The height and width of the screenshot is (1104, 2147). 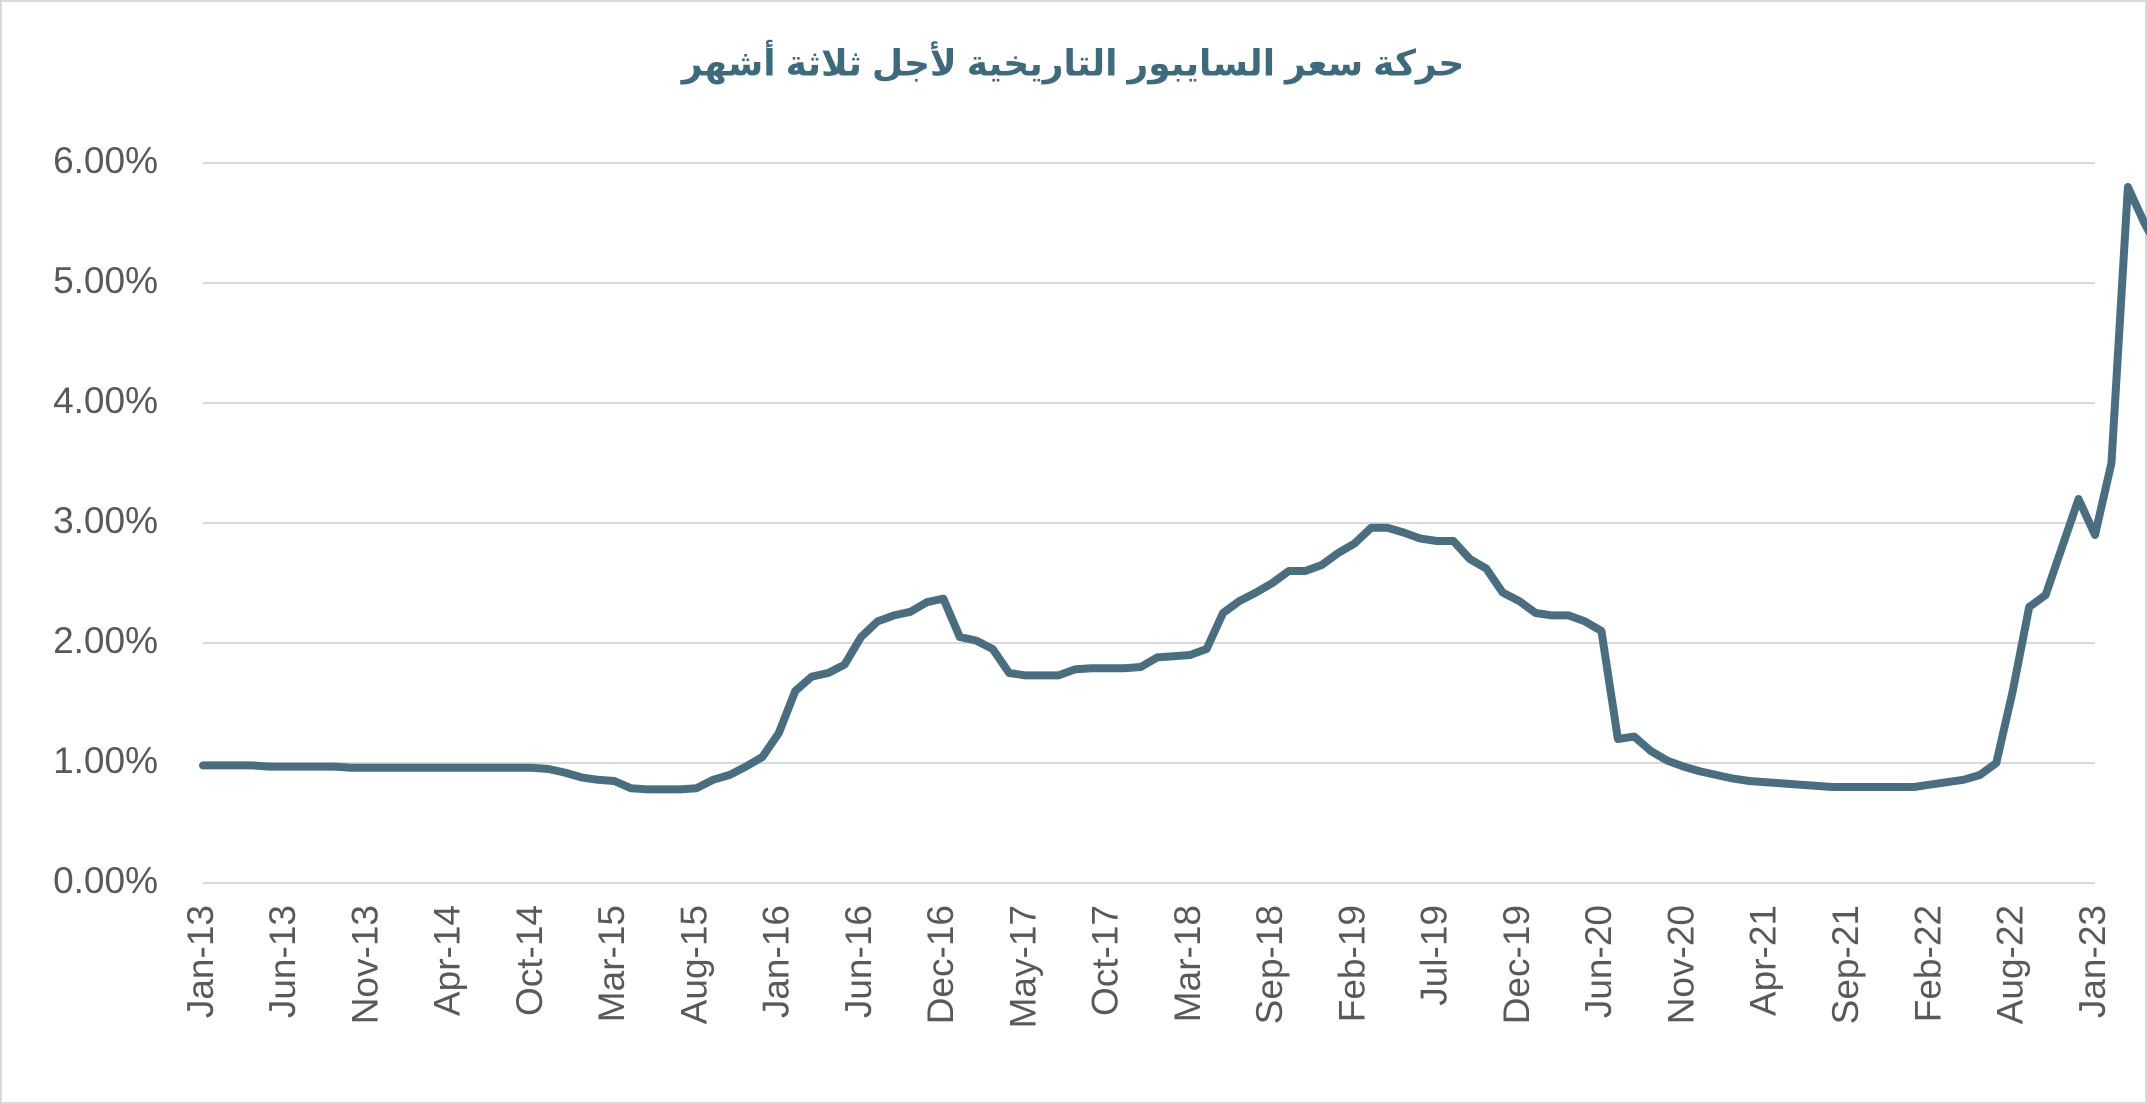 What do you see at coordinates (282, 961) in the screenshot?
I see `x-tick-label: Jun-13` at bounding box center [282, 961].